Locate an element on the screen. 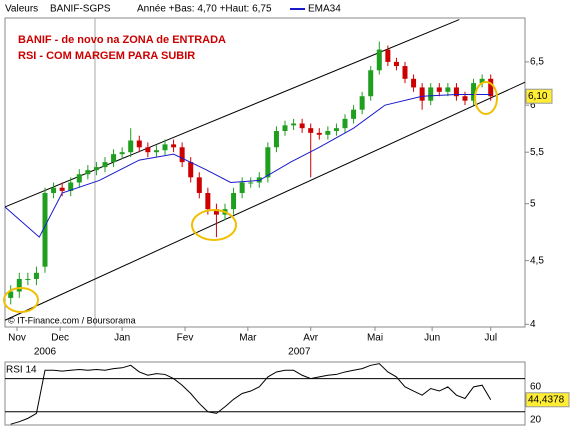 This screenshot has width=570, height=430. source: © IT-Finance.com / Boursorama is located at coordinates (72, 320).